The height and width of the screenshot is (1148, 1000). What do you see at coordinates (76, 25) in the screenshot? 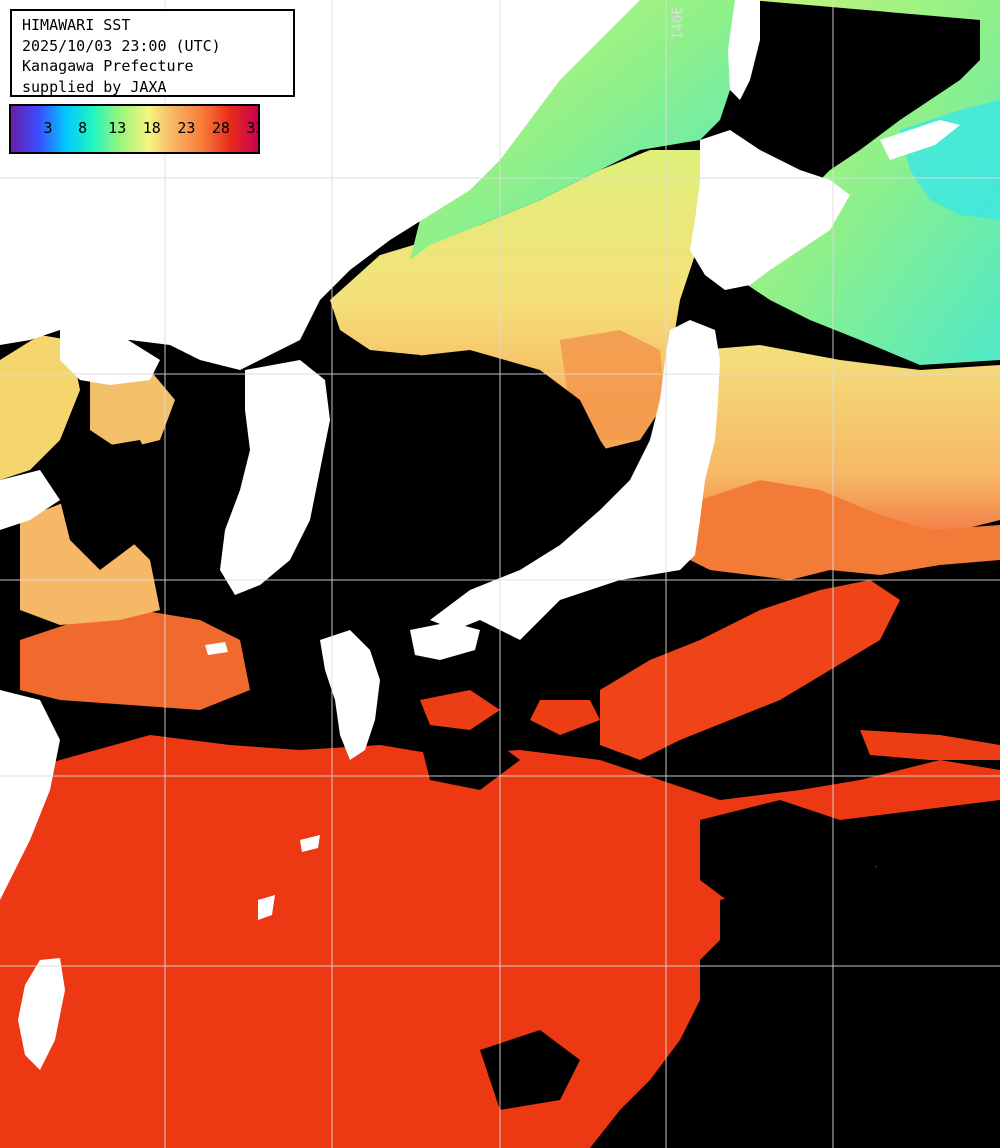
I see `product-title: HIMAWARI SST` at bounding box center [76, 25].